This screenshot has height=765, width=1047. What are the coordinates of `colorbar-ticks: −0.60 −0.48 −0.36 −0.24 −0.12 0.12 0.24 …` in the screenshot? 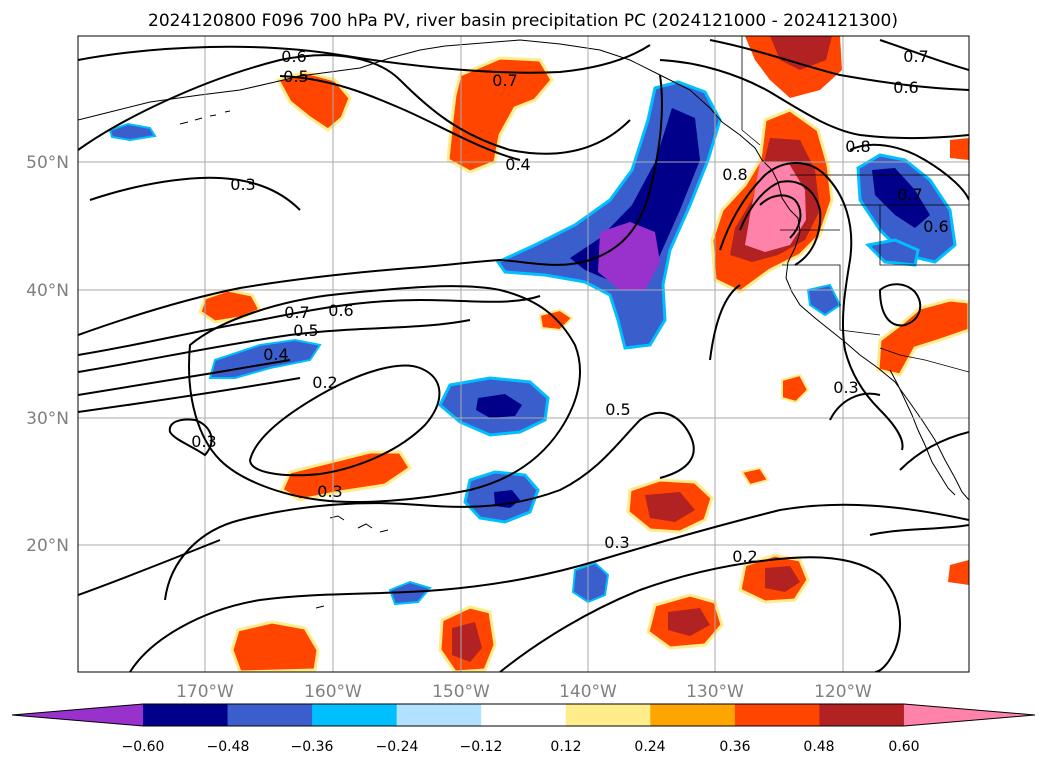 It's located at (521, 747).